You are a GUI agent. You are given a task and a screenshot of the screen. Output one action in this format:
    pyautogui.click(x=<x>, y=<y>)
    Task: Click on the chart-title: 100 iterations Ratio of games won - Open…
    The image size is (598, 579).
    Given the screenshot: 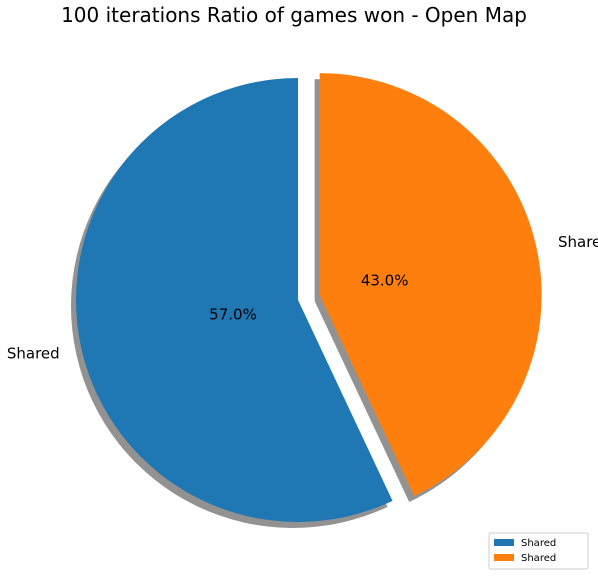 What is the action you would take?
    pyautogui.click(x=294, y=15)
    